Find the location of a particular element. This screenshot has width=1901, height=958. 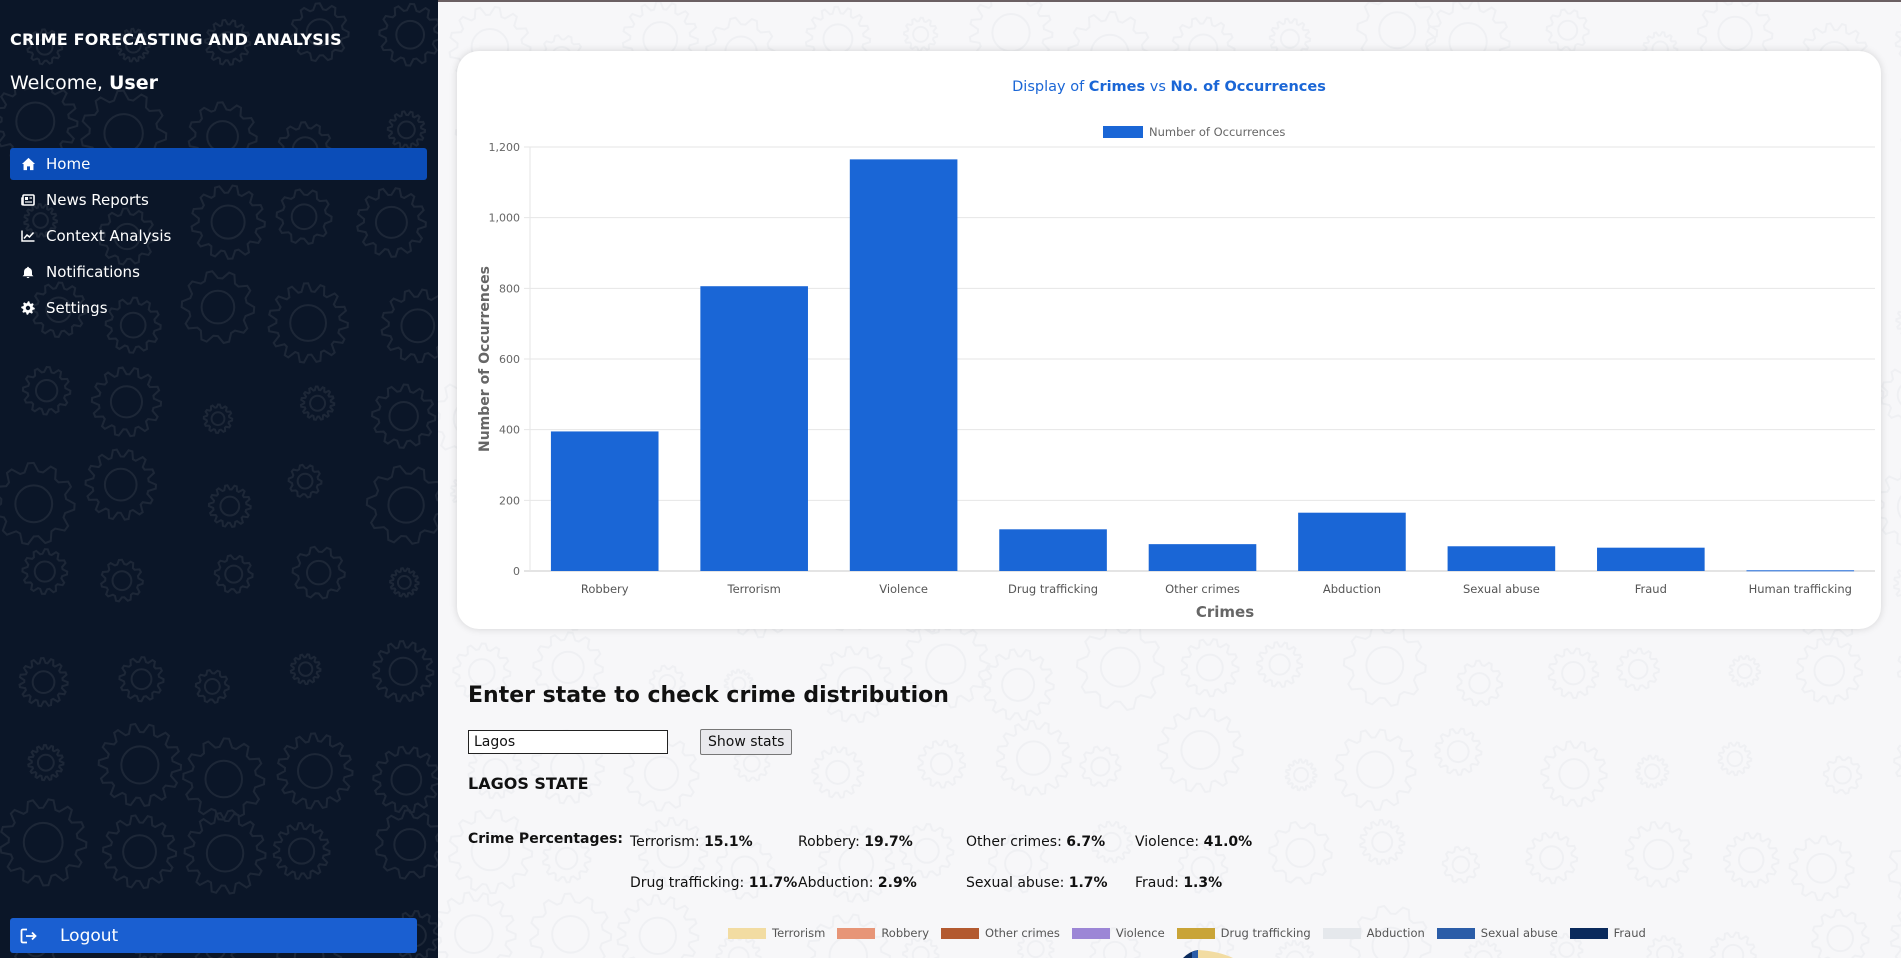

y-tick-label: 1,200 is located at coordinates (505, 147).